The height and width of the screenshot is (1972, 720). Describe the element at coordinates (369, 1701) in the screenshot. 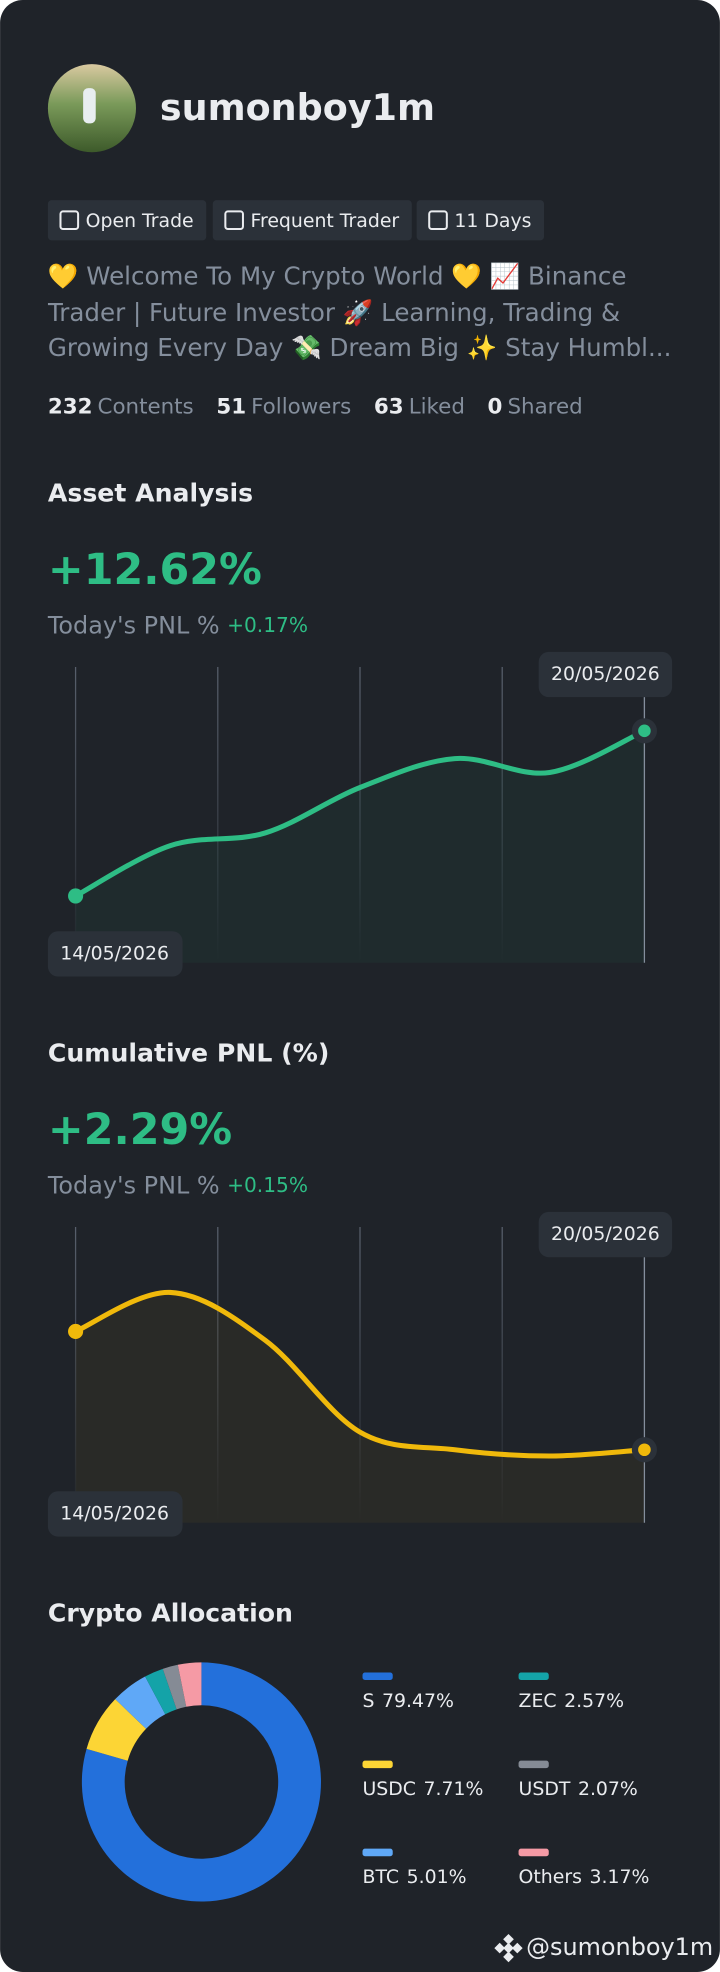

I see `legend-name: S` at that location.